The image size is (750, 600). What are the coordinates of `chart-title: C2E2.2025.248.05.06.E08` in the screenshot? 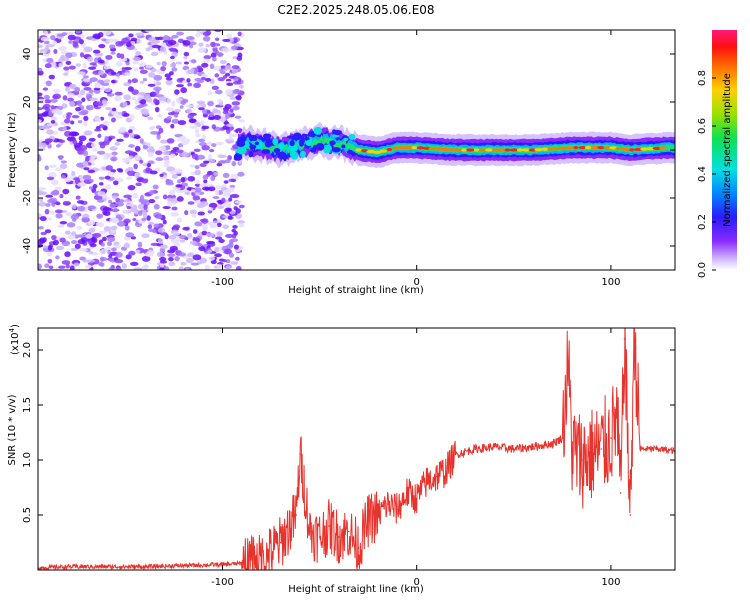 It's located at (355, 10).